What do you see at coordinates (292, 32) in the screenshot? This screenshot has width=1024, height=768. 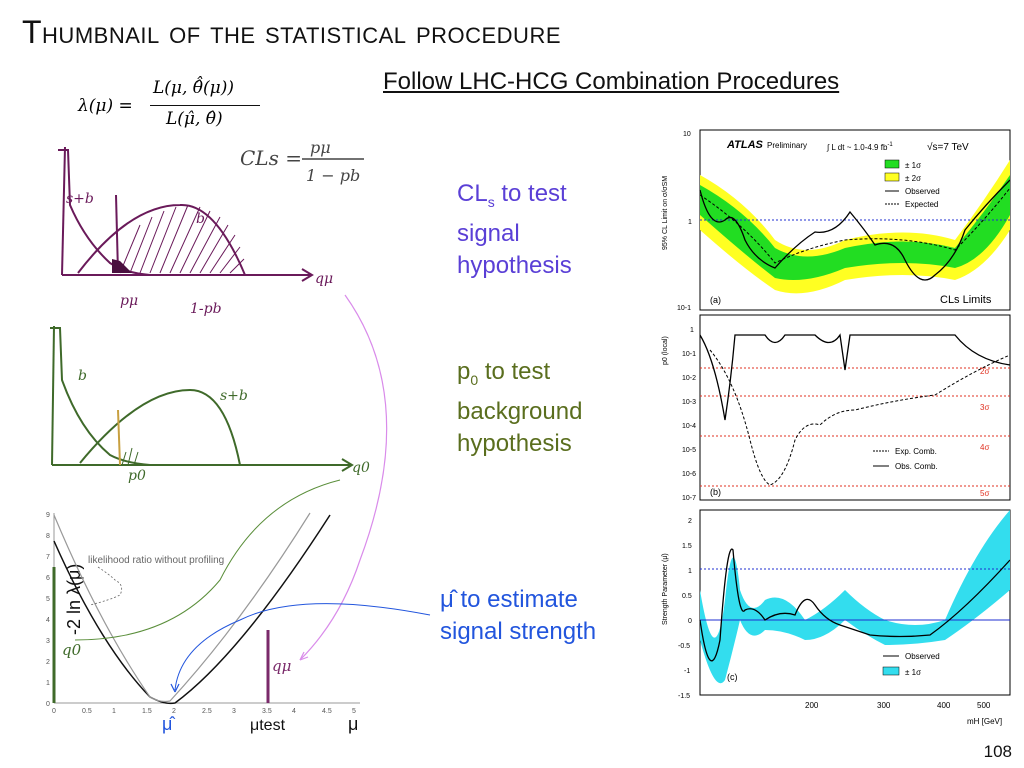 I see `slide-title: Thumbnail of the statistical procedure` at bounding box center [292, 32].